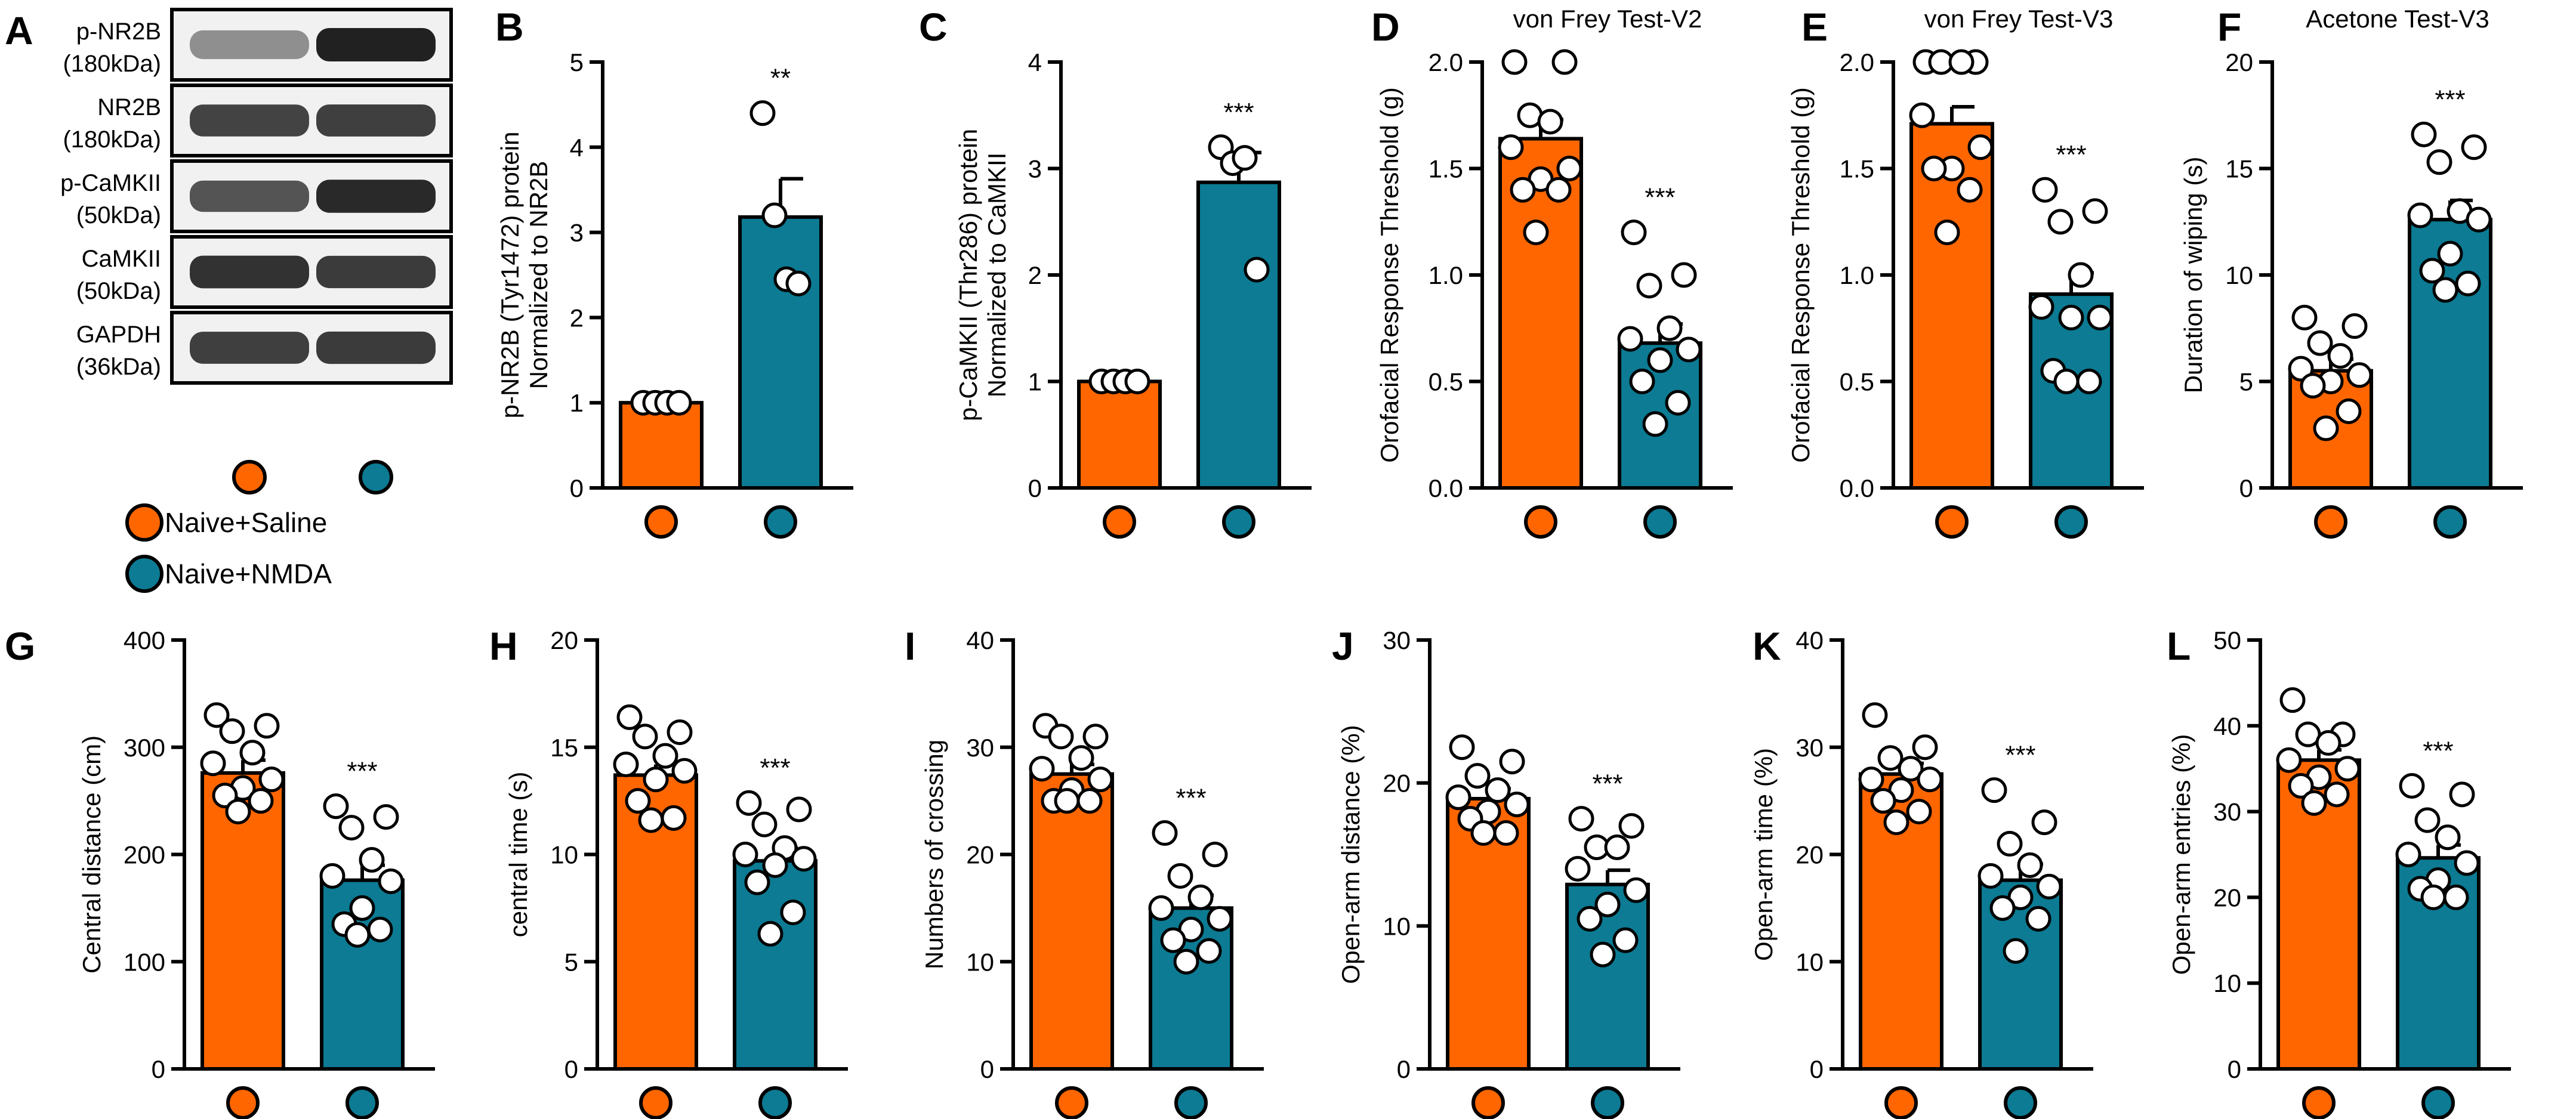 The height and width of the screenshot is (1119, 2576). Describe the element at coordinates (2227, 812) in the screenshot. I see `y-tick-label: 30` at that location.